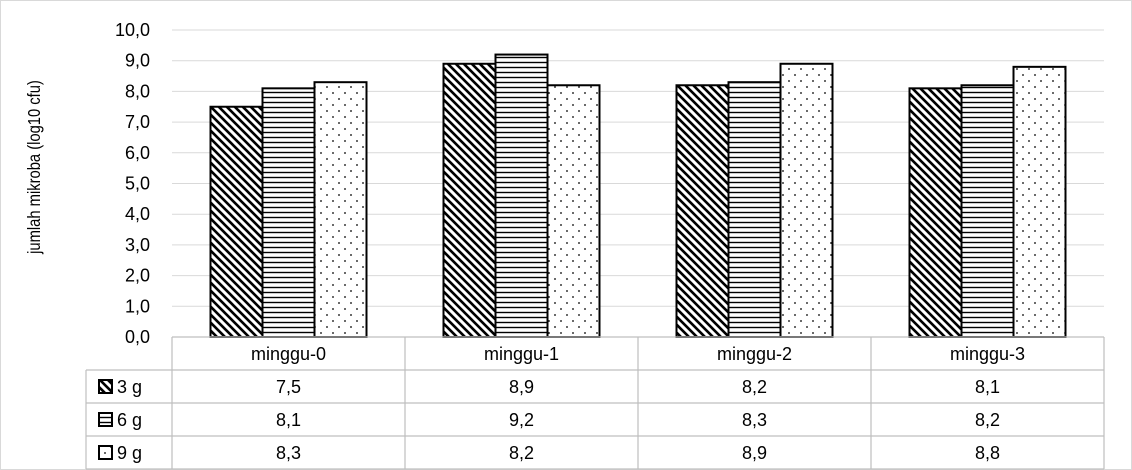 The height and width of the screenshot is (470, 1132). What do you see at coordinates (754, 354) in the screenshot?
I see `x-category-label: minggu-2` at bounding box center [754, 354].